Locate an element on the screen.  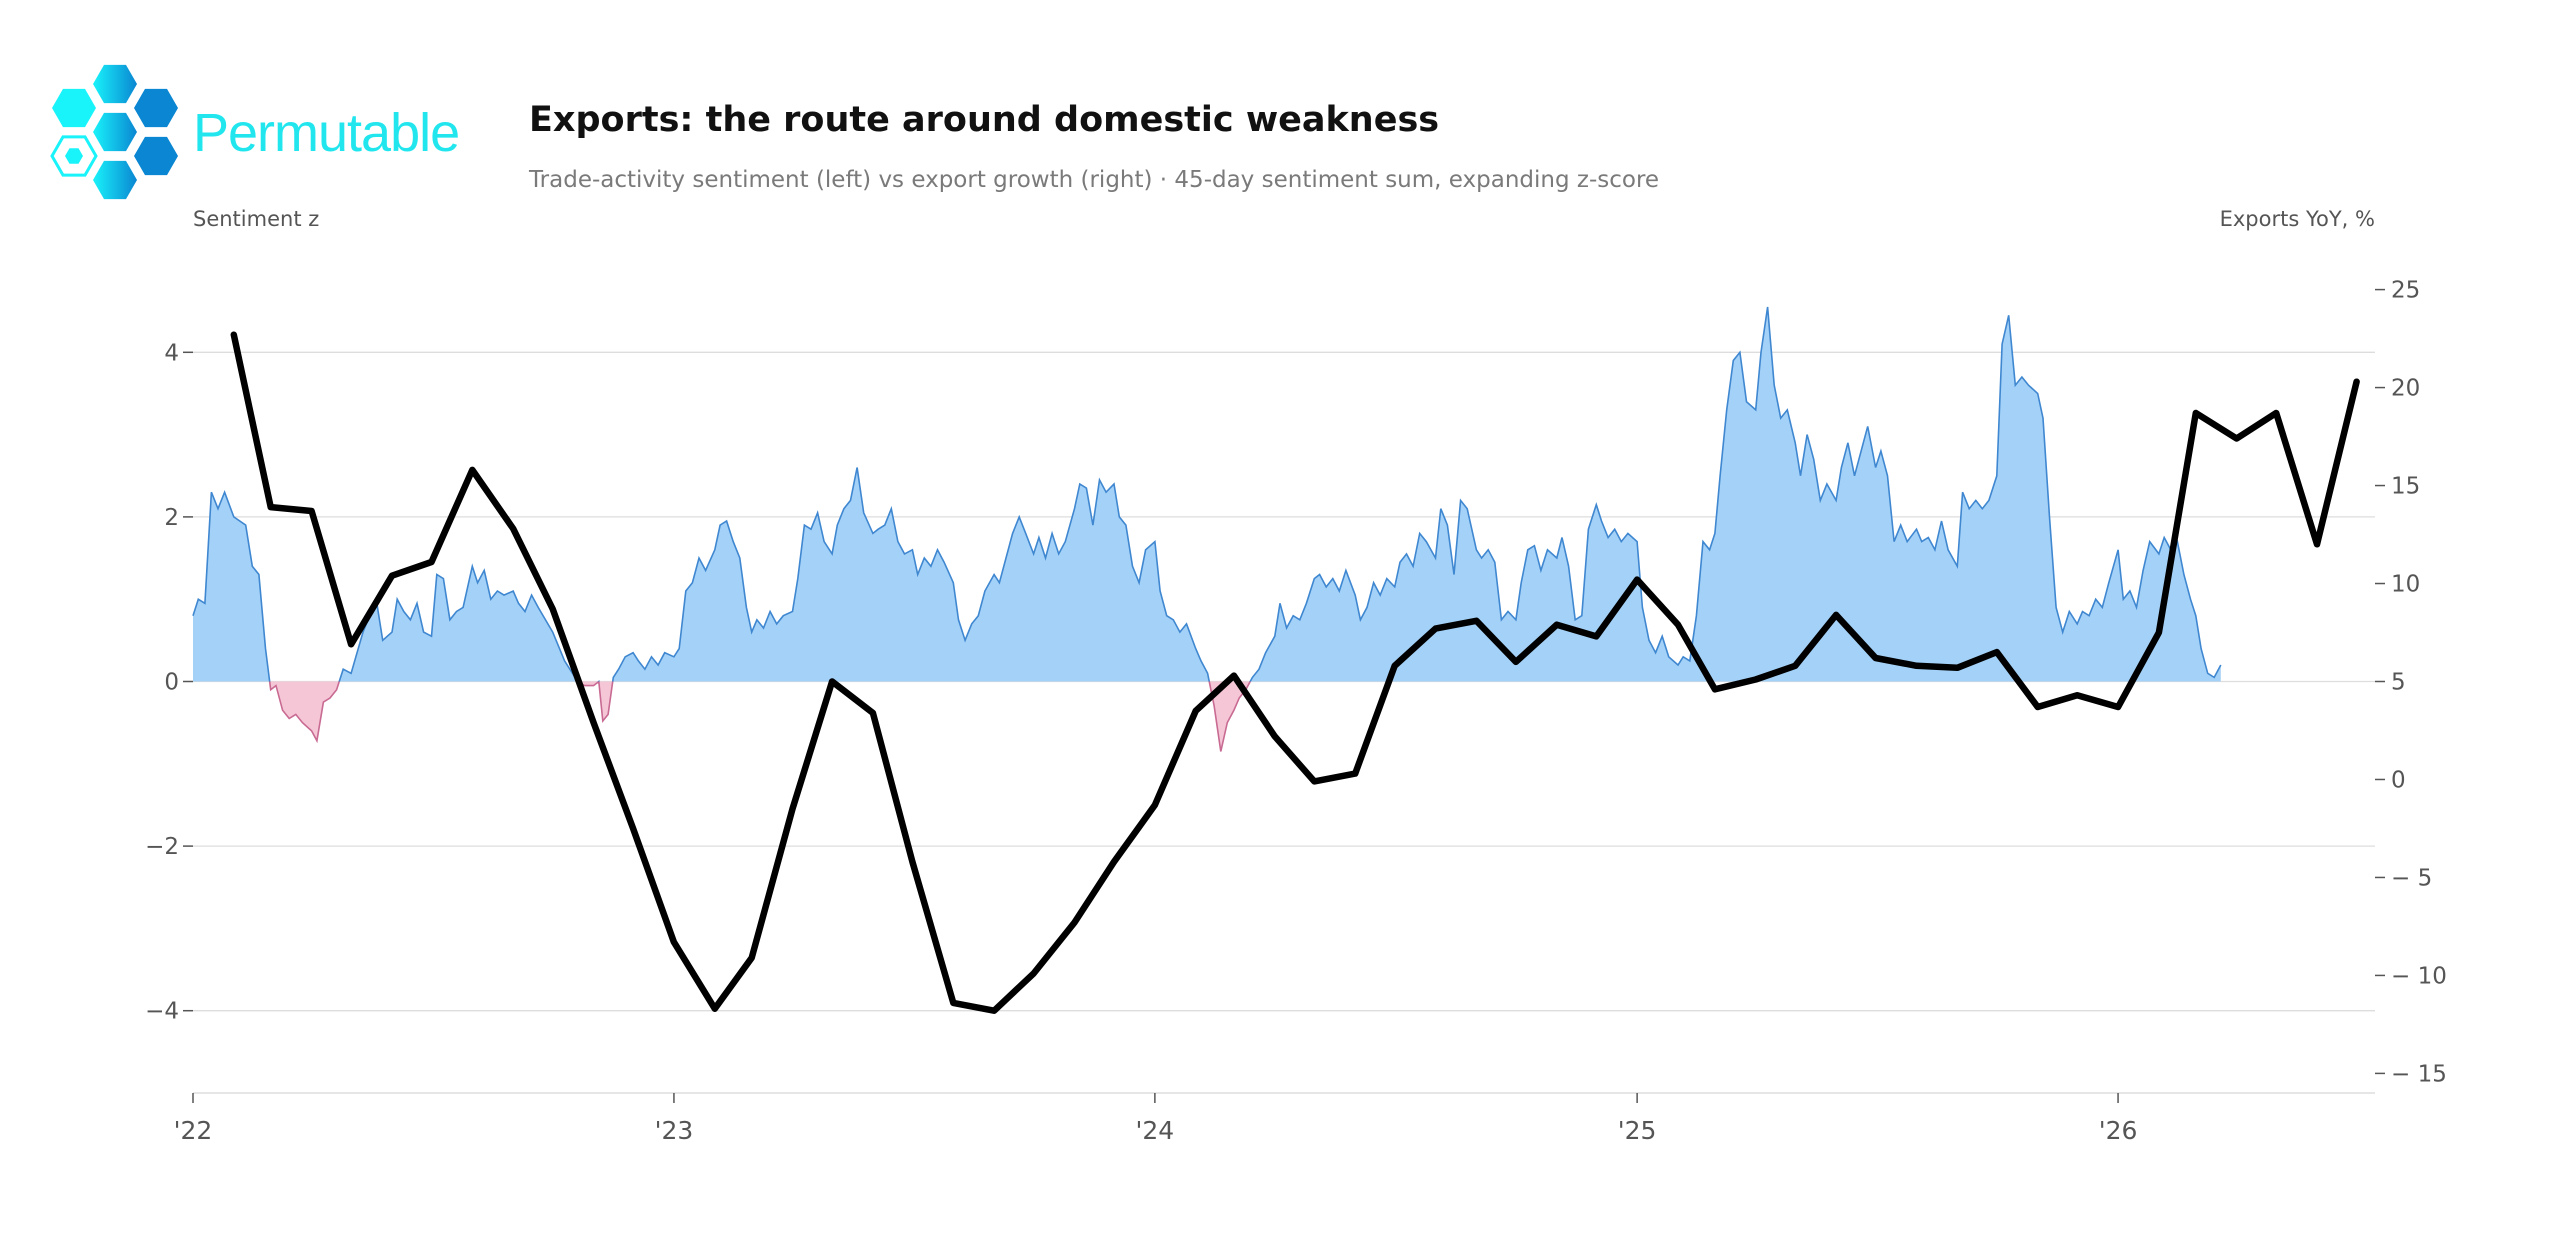
y2-tick-label: − 5 is located at coordinates (2411, 878).